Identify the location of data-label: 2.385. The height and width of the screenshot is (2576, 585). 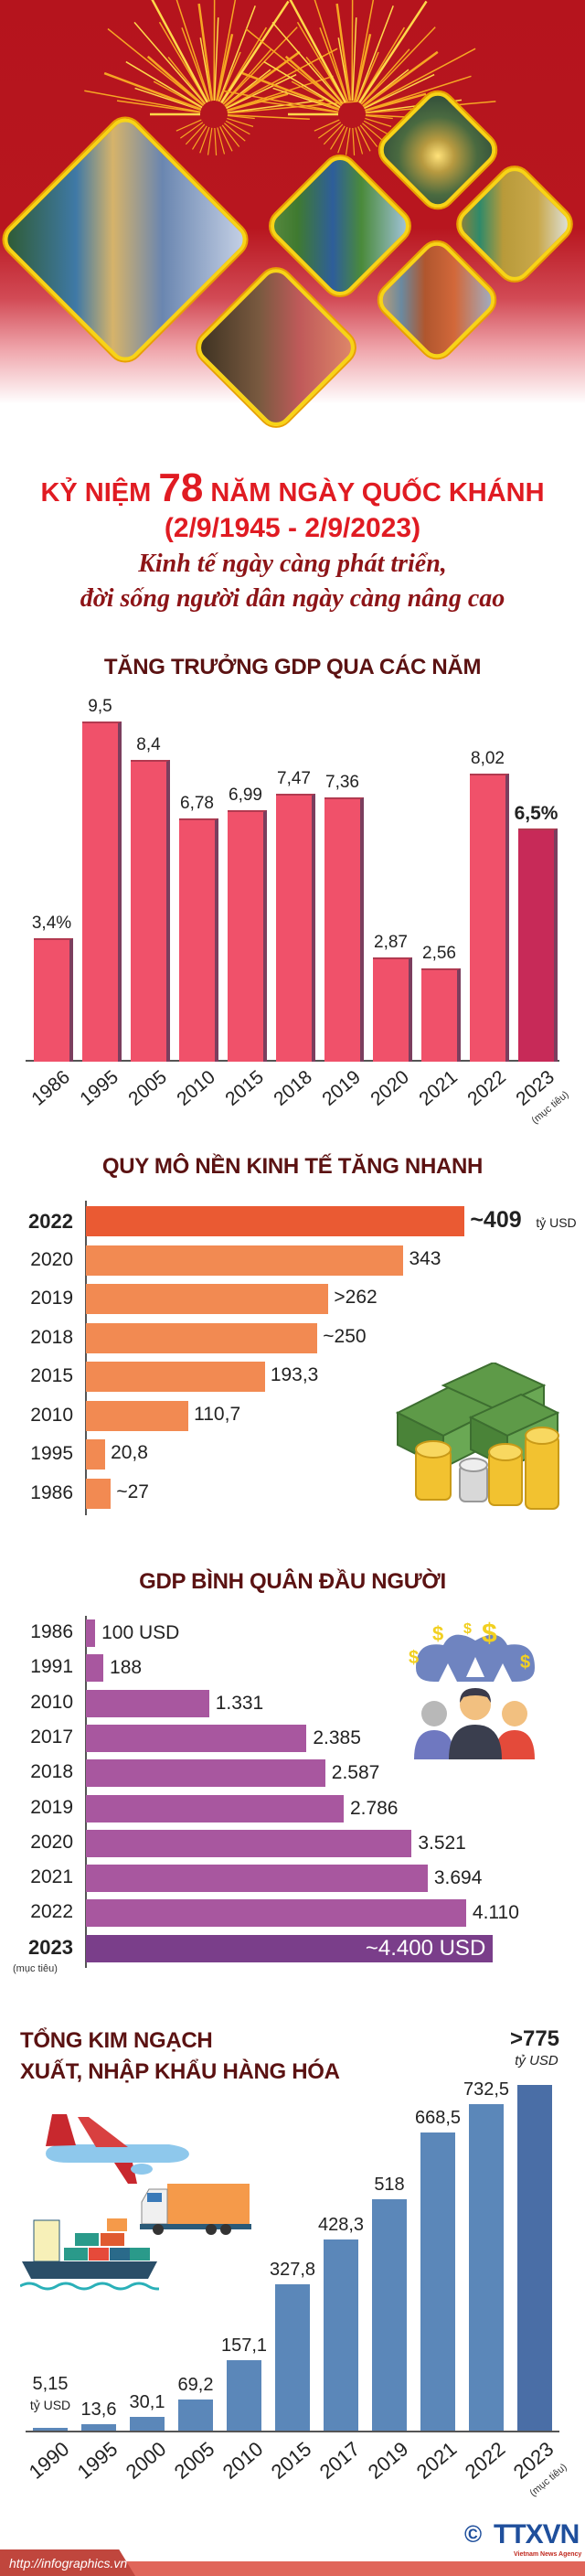
(337, 1737).